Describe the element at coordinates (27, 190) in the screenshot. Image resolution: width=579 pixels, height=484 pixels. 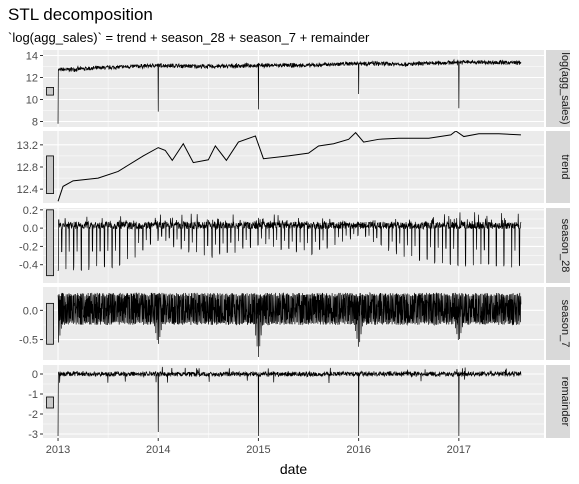
I see `y-tick-label: 12.4` at that location.